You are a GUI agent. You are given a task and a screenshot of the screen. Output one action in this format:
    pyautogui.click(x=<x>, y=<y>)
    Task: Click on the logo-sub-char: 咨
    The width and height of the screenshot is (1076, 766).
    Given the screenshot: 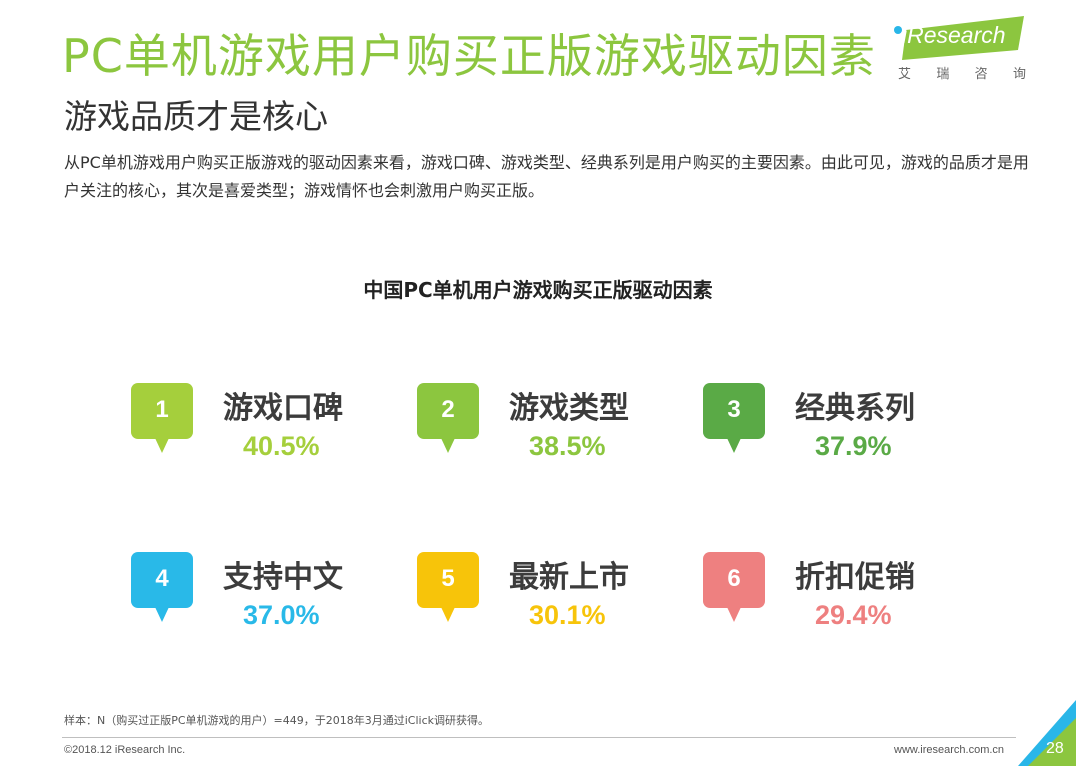 What is the action you would take?
    pyautogui.click(x=981, y=74)
    